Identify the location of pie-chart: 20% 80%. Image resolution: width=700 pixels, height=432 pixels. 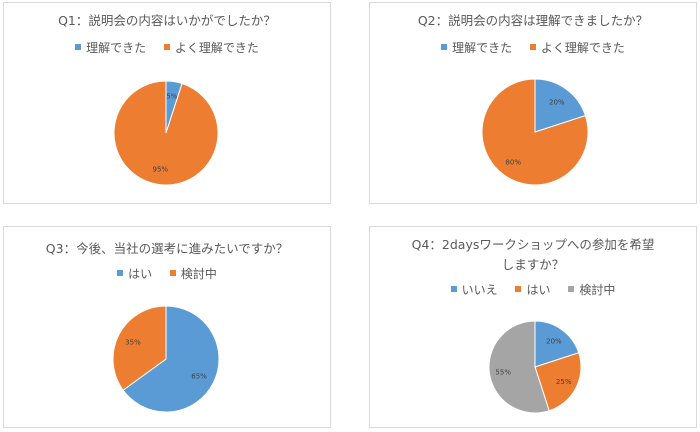
(535, 132).